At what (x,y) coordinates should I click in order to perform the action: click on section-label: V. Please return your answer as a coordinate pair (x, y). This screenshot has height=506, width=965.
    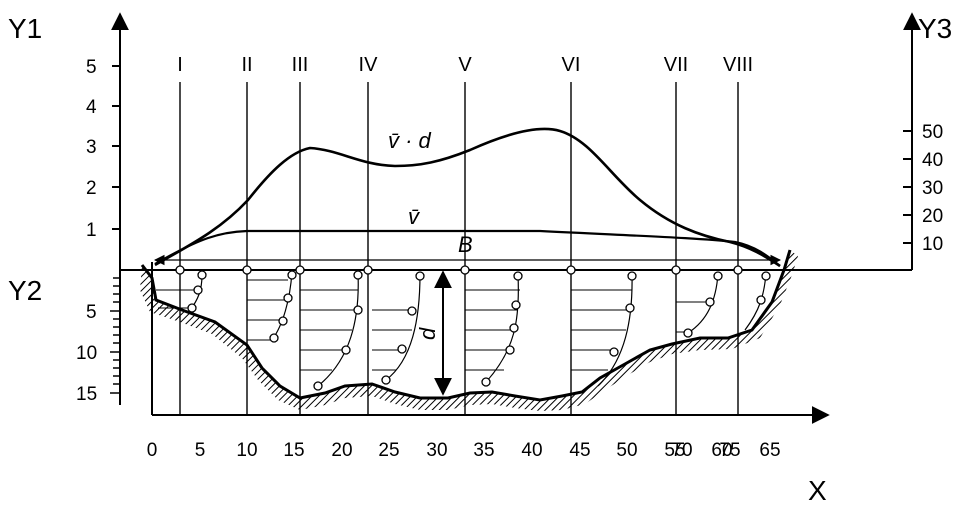
    Looking at the image, I should click on (465, 65).